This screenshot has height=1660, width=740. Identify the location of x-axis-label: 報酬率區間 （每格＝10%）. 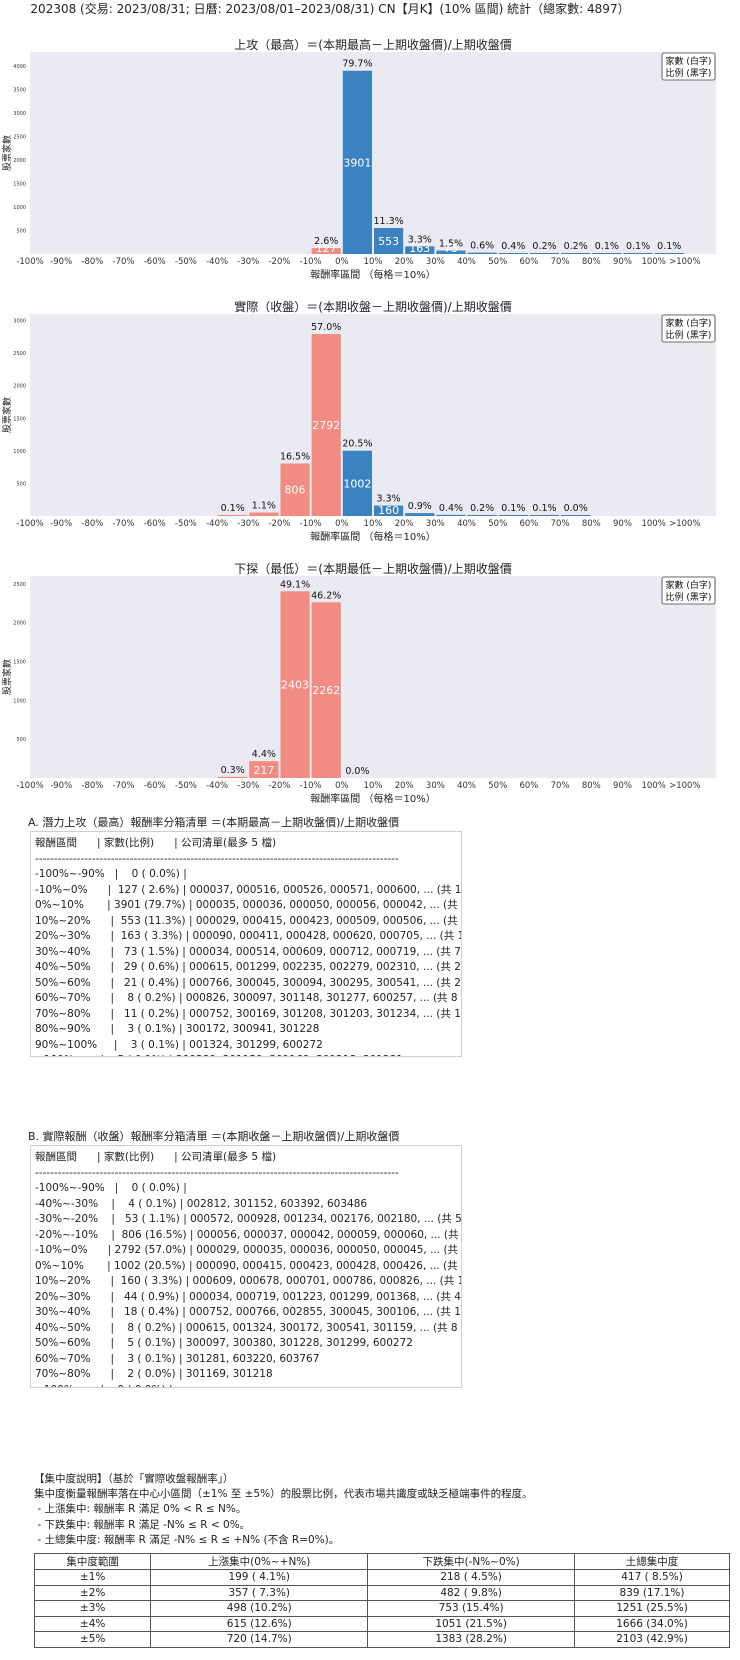
(372, 536).